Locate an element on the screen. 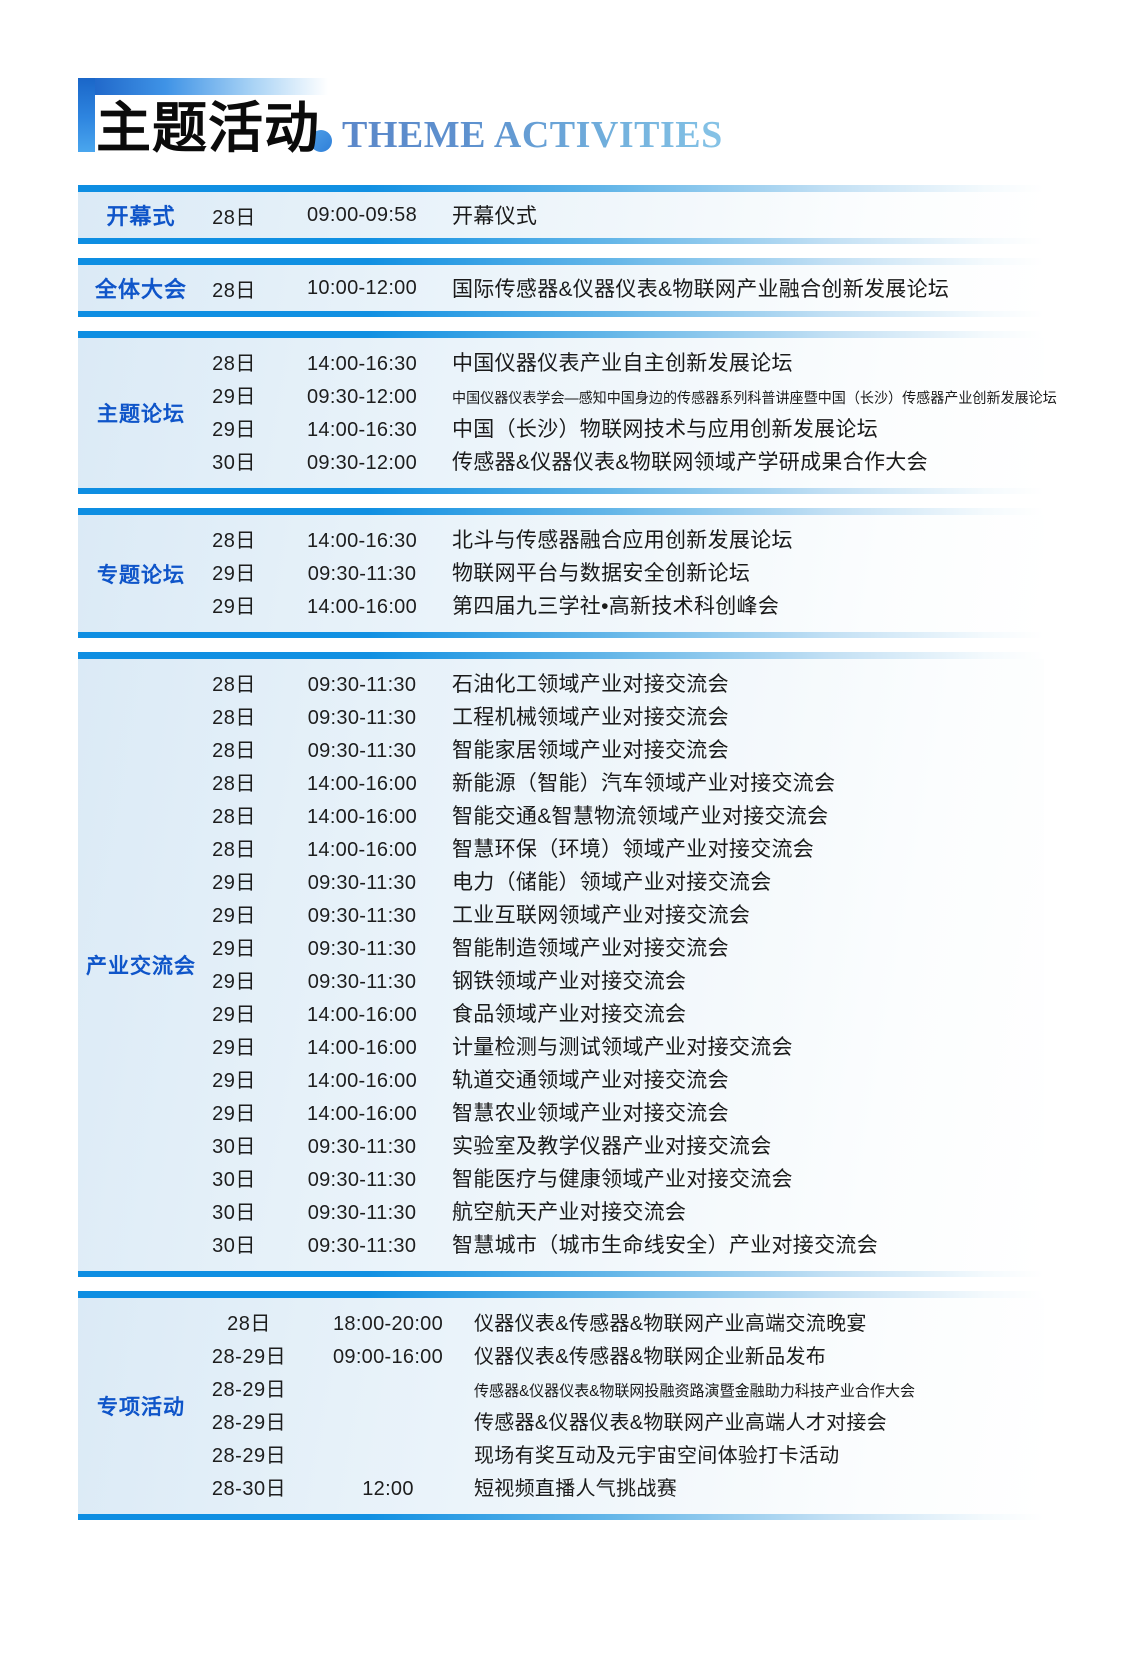  schedule-row: 28日 09:30-11:30 工程机械领域产业对接交流会 is located at coordinates (620, 717).